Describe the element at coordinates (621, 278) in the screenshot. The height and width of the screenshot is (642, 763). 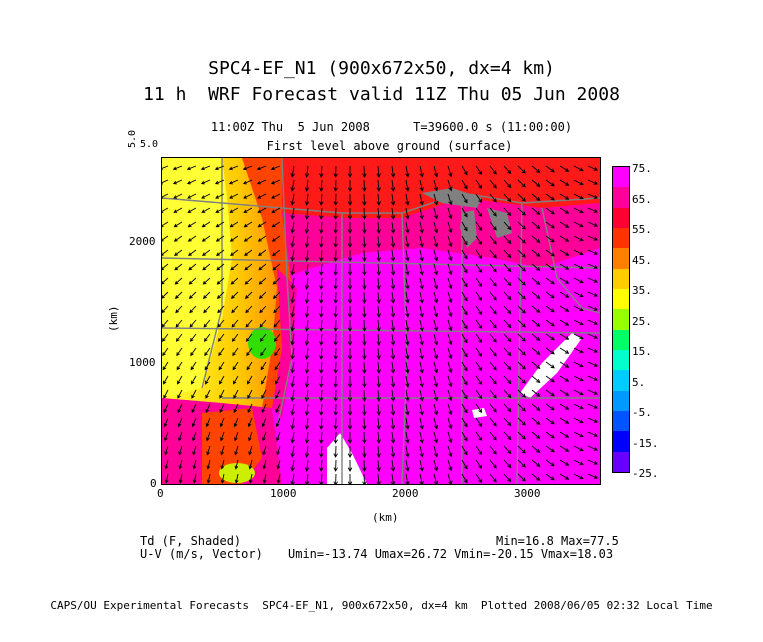
I see `color-bar-swatch` at that location.